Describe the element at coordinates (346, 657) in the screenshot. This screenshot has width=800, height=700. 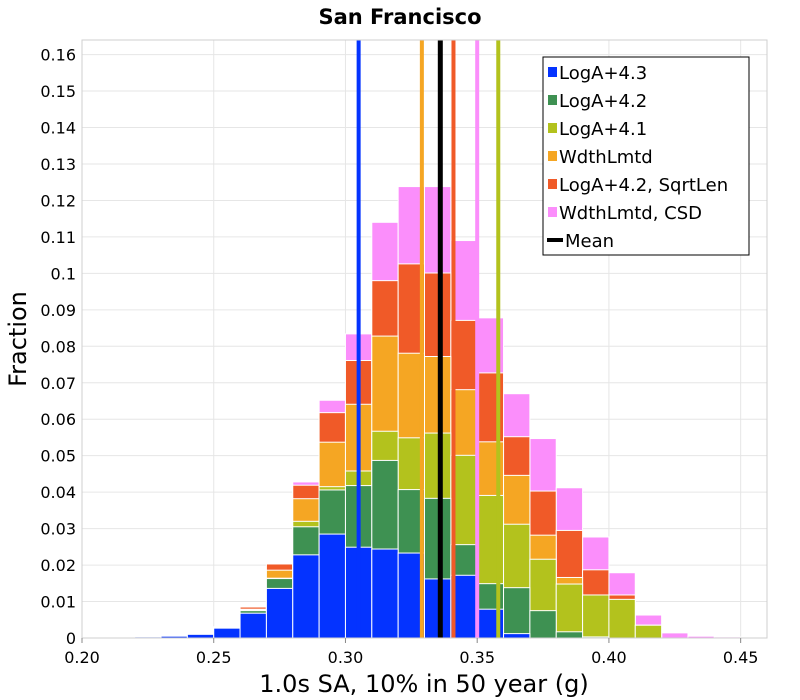
I see `x-tick-label: 0.30` at that location.